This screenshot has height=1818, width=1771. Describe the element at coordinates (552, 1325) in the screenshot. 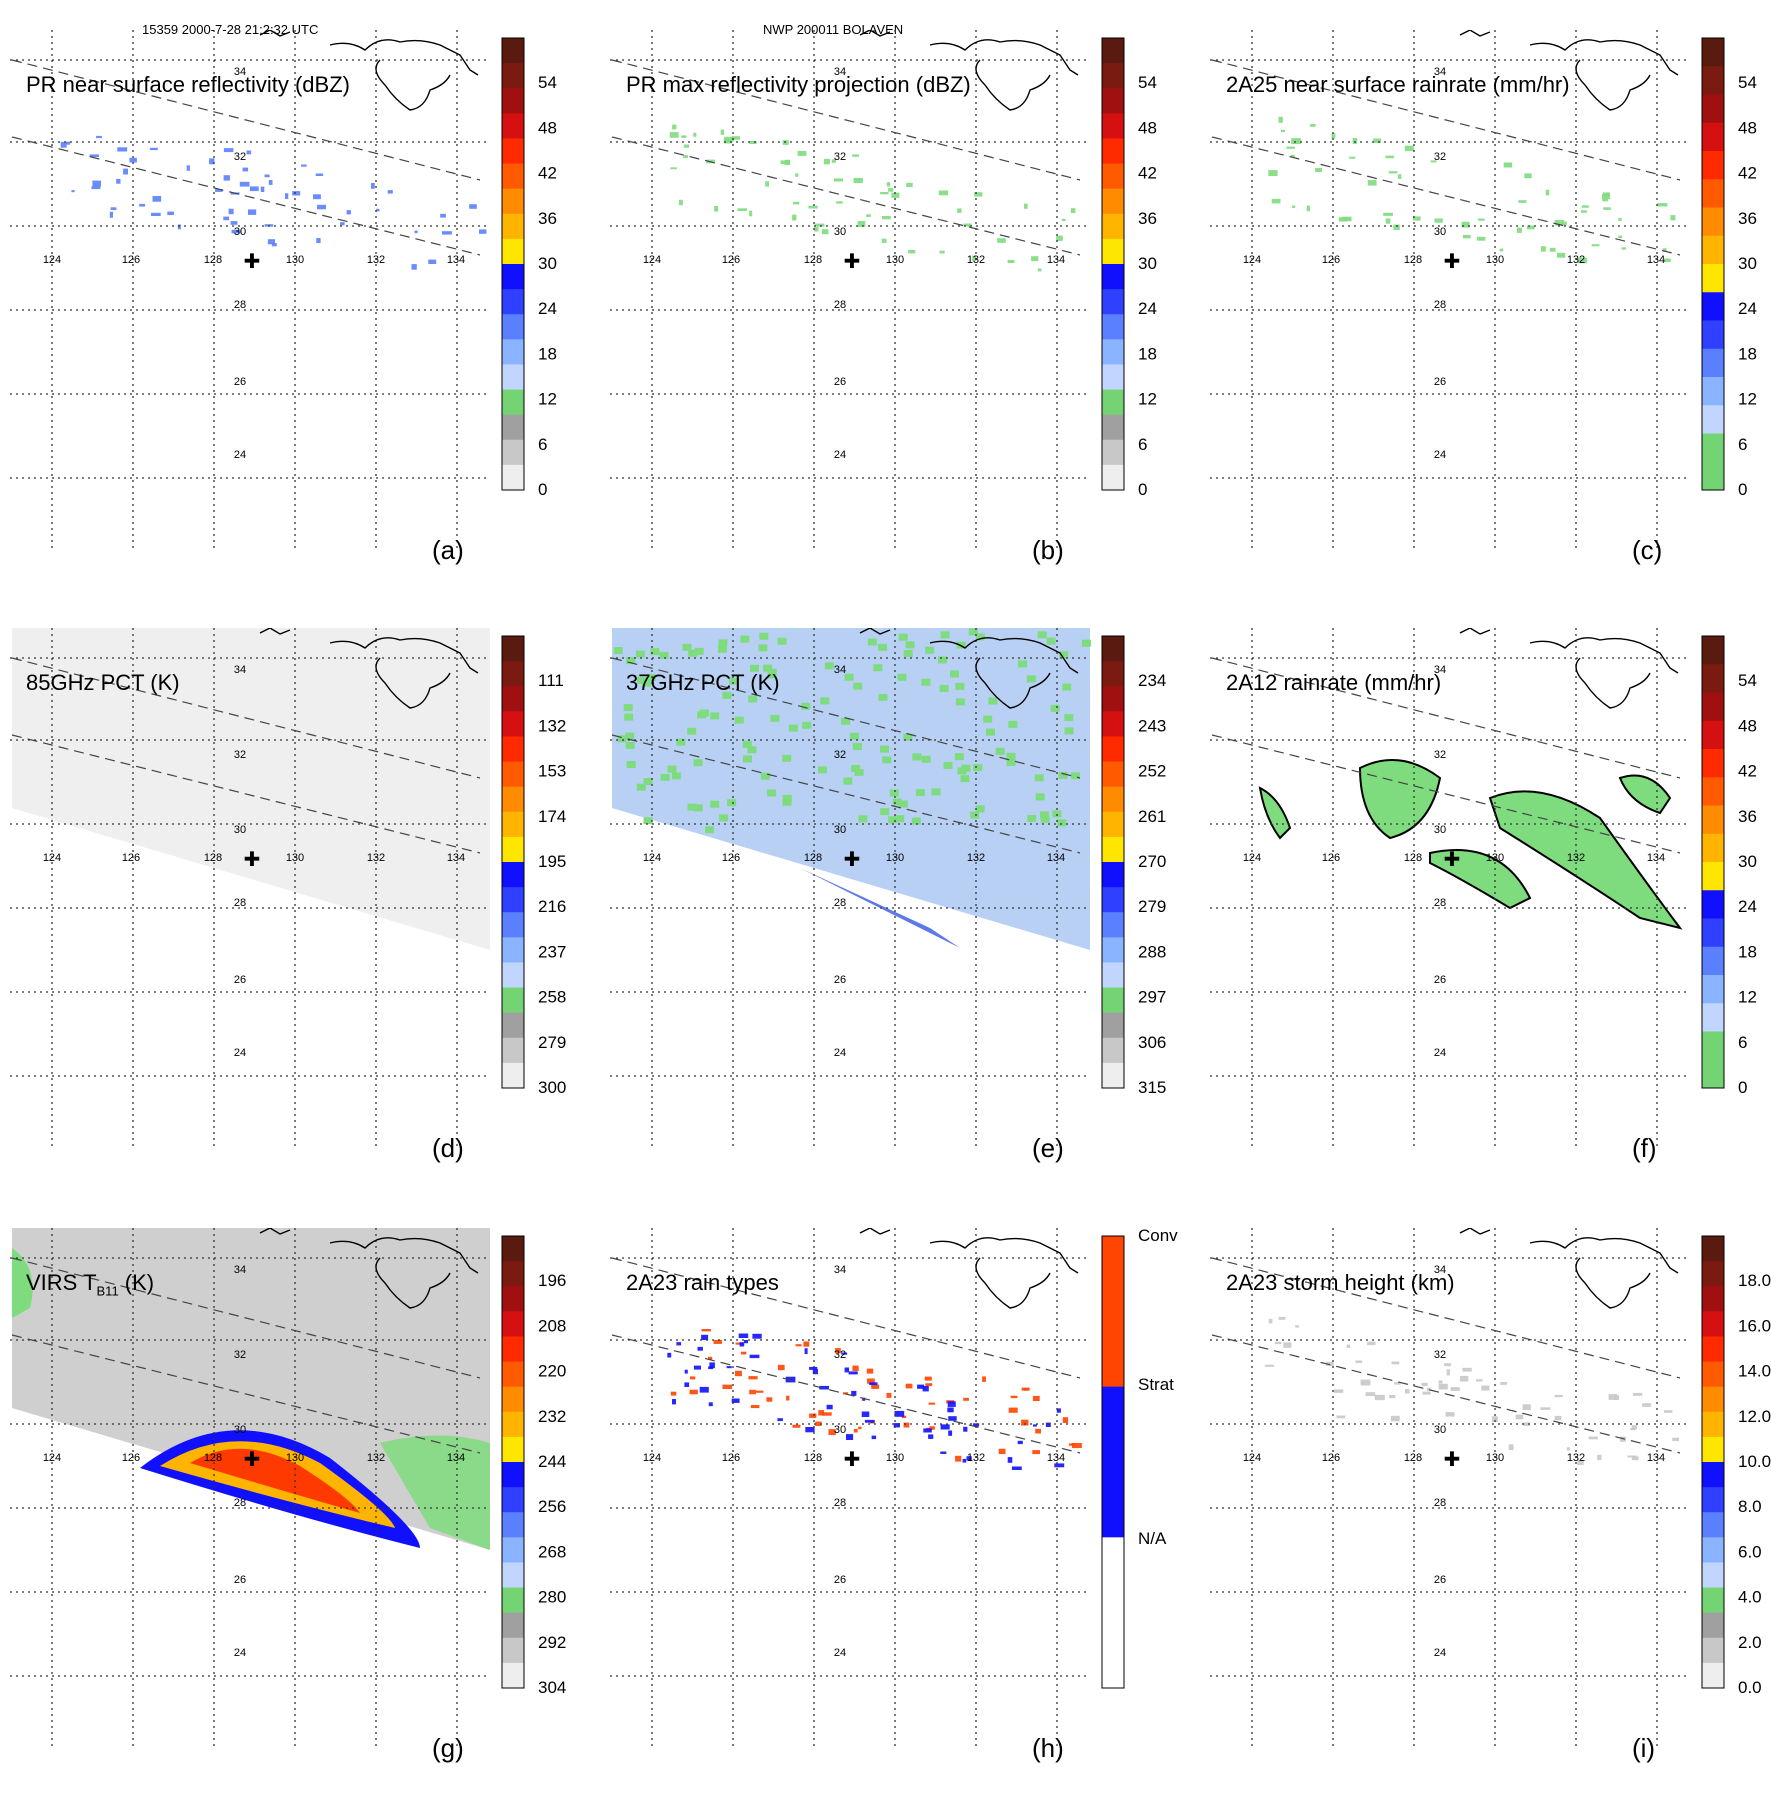

I see `colorbar-tick-label: 208` at that location.